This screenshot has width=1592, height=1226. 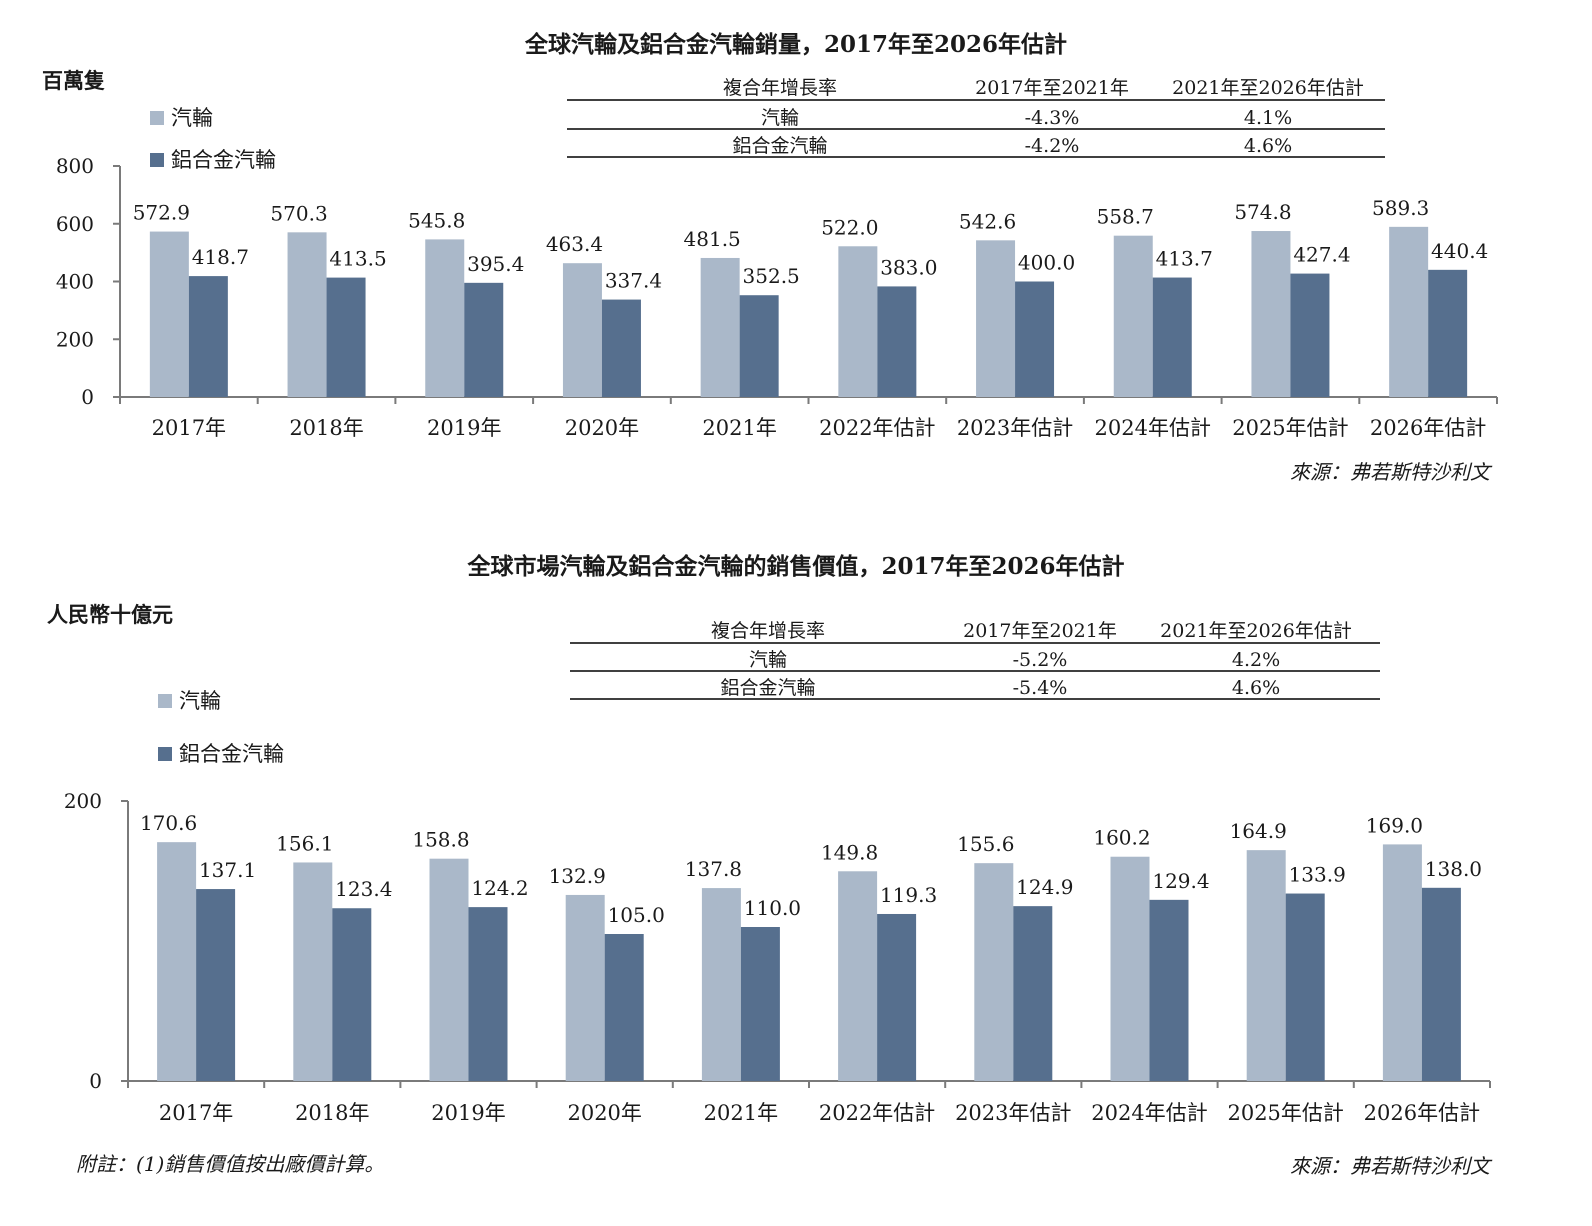 What do you see at coordinates (1040, 688) in the screenshot?
I see `cagr-table-cell: -5.4%` at bounding box center [1040, 688].